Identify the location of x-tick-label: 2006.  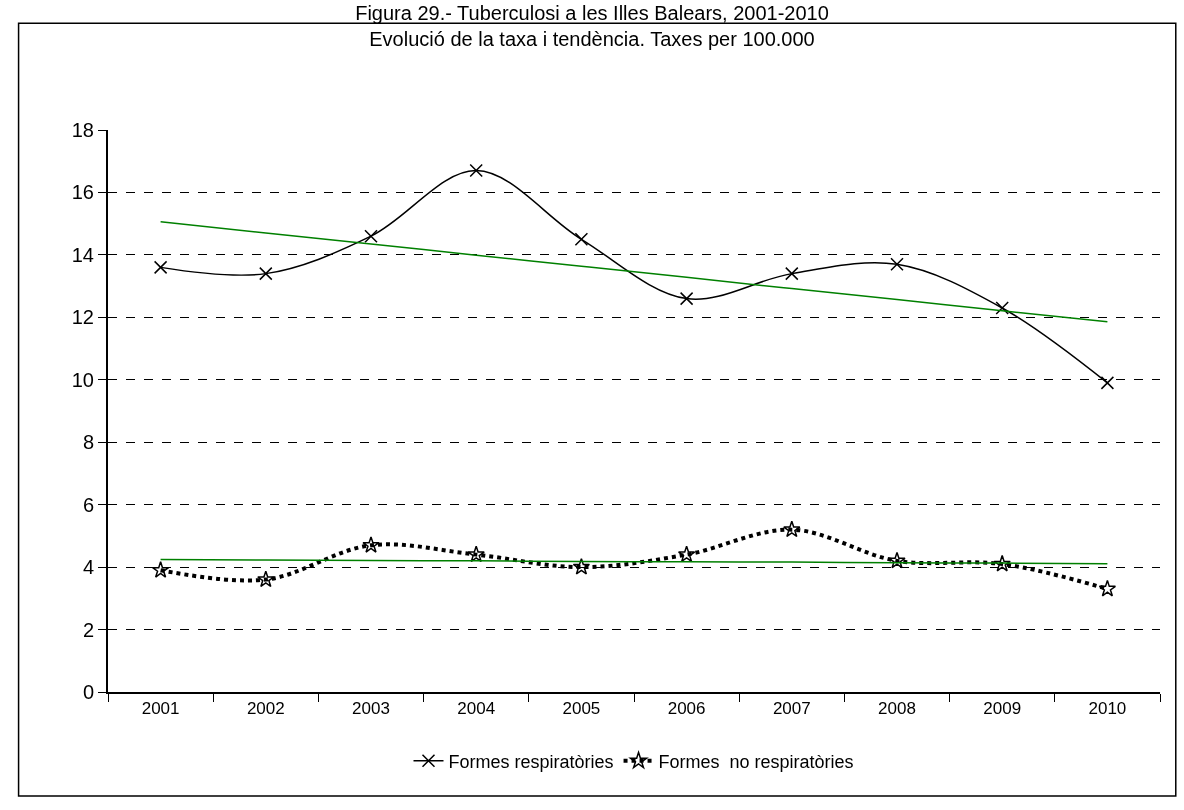
(686, 709).